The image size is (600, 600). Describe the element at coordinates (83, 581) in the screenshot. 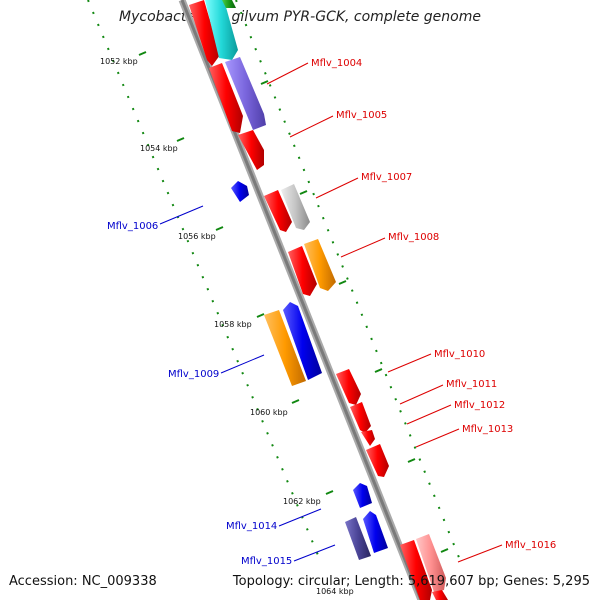

I see `accession-text: Accession: NC_009338` at that location.